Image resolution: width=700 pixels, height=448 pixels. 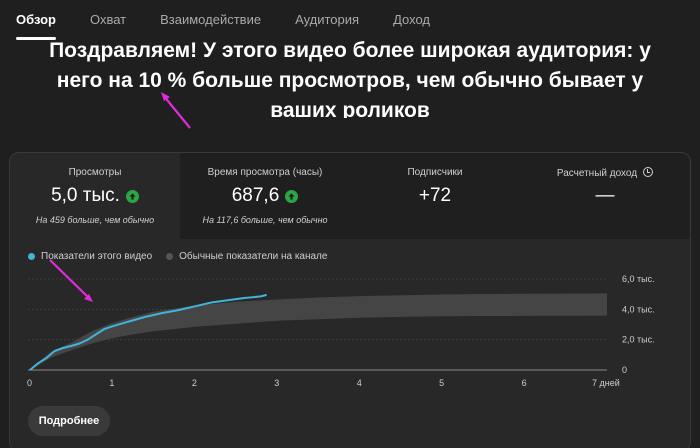 I want to click on metric-note: На 117,6 больше, чем обычно, so click(x=265, y=220).